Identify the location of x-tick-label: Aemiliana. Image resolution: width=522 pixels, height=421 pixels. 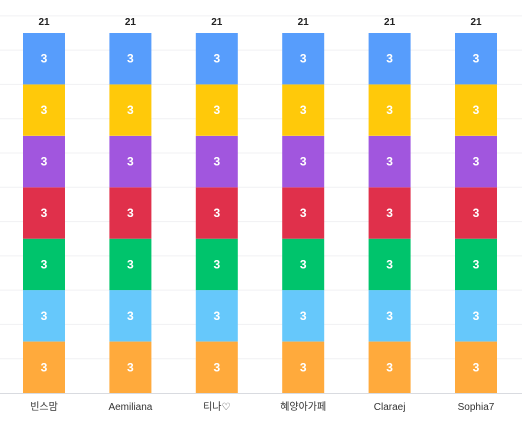
(130, 407).